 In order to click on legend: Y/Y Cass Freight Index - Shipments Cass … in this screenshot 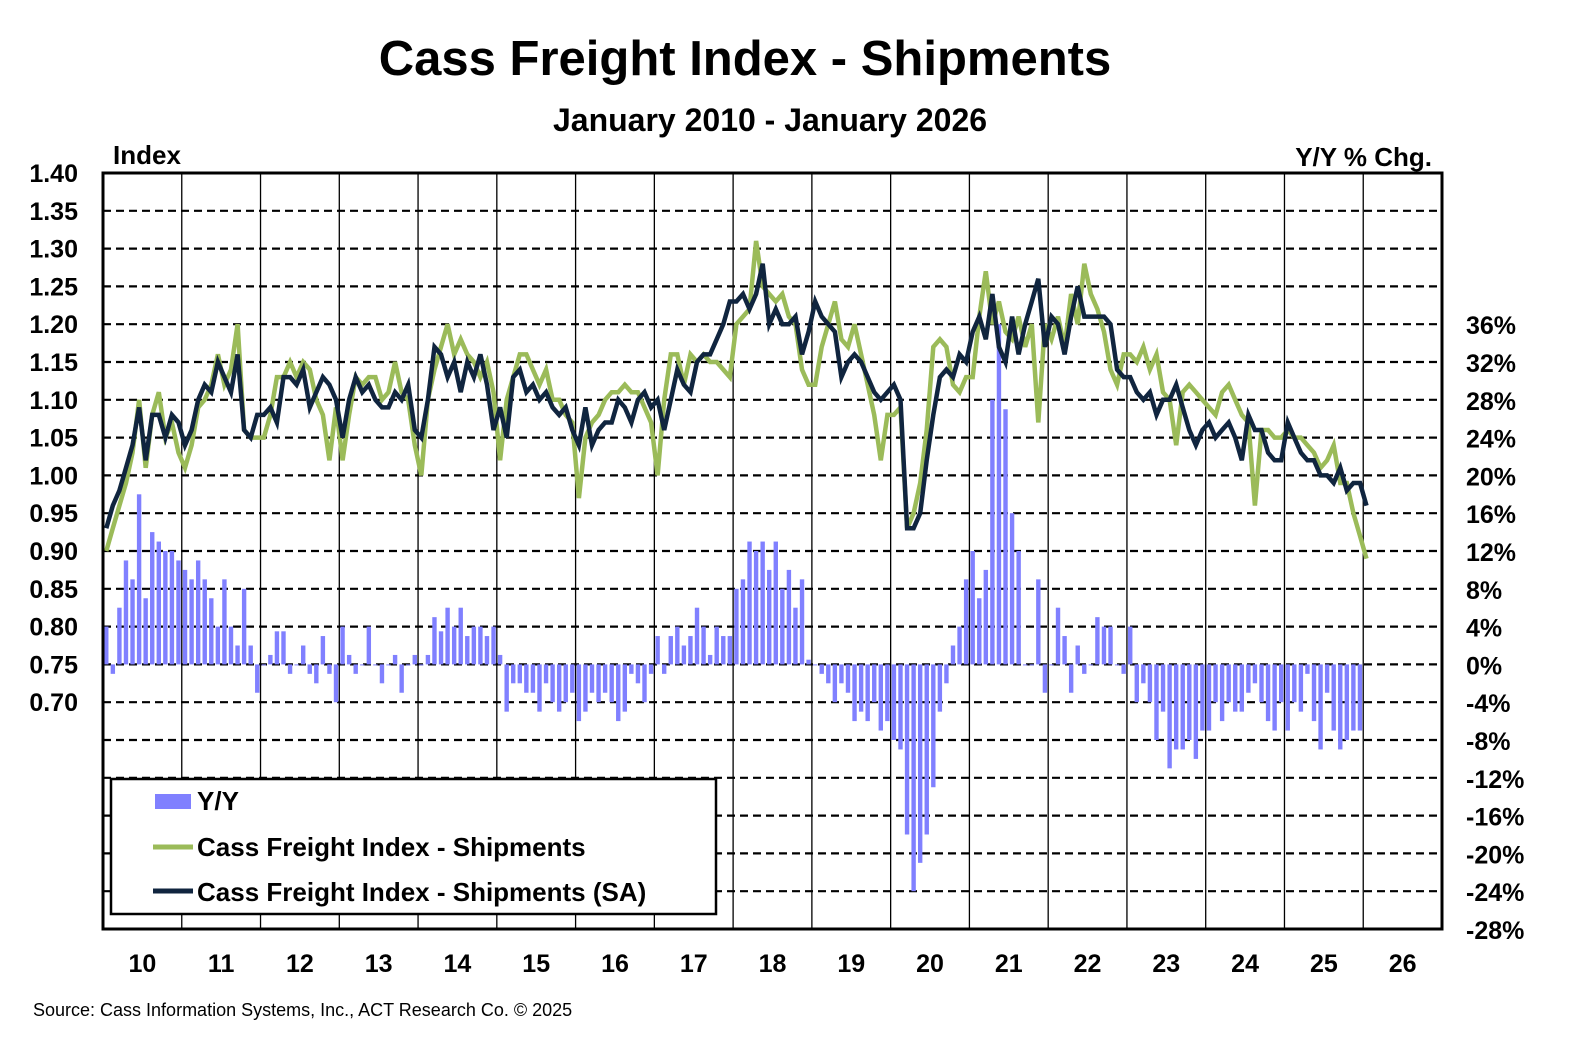, I will do `click(413, 846)`.